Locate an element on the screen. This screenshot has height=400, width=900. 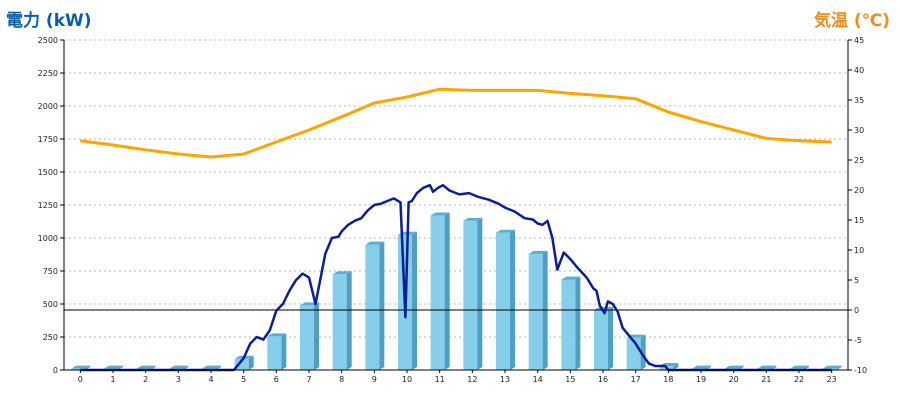
right-tick-label: 25 is located at coordinates (859, 160).